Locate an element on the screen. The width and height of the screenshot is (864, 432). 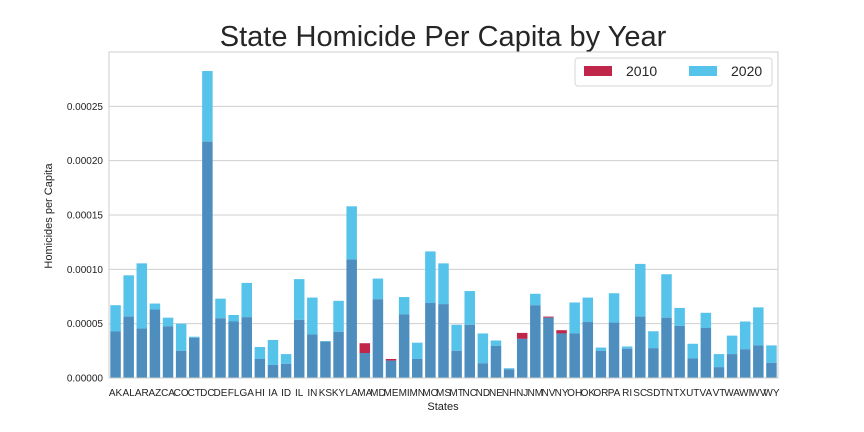
legend-label-2010: 2010 is located at coordinates (641, 71).